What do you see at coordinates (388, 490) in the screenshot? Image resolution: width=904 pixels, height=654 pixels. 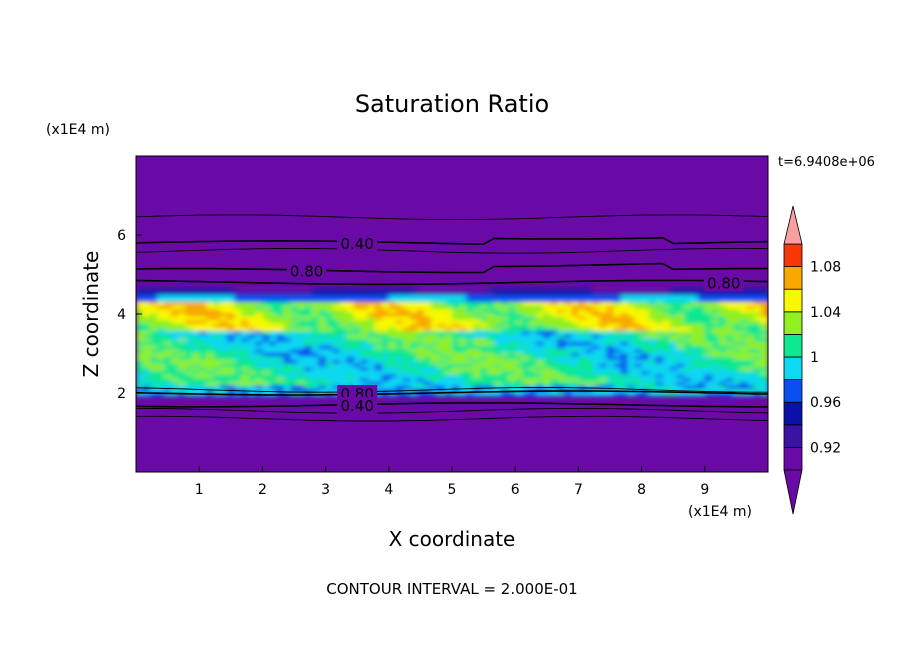 I see `x-tick-label: 4` at bounding box center [388, 490].